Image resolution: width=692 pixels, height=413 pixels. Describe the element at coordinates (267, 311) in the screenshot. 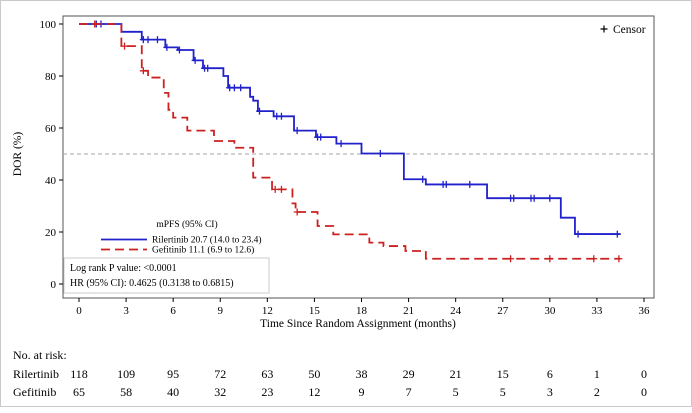

I see `x-tick-label: 12` at that location.